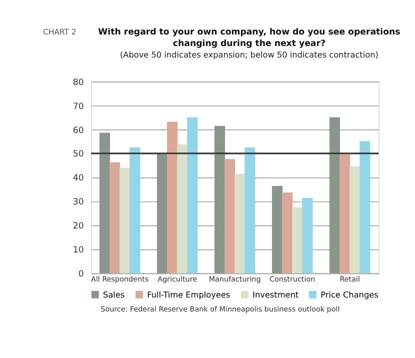  What do you see at coordinates (78, 131) in the screenshot?
I see `y-tick-label: 60` at bounding box center [78, 131].